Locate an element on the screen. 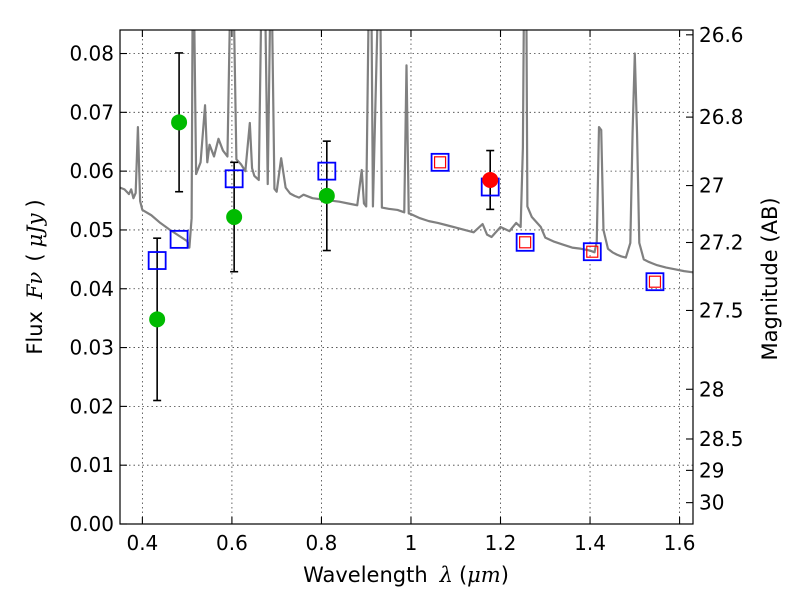 This screenshot has height=600, width=800. y-tick-label: 0.08 is located at coordinates (91, 54).